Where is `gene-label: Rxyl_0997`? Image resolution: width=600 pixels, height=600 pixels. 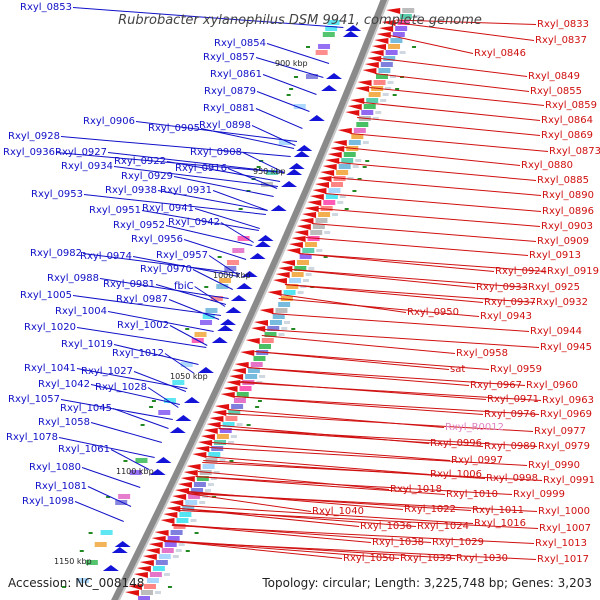
gene-label: Rxyl_0997 is located at coordinates (477, 460).